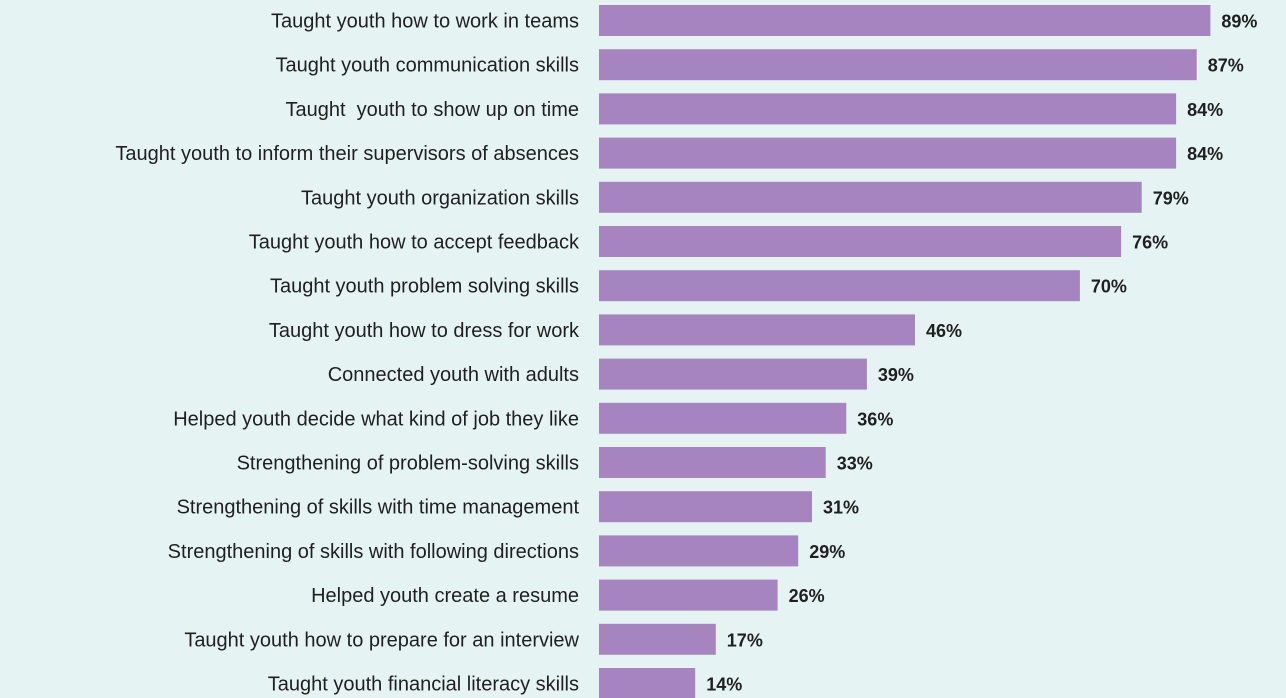 The image size is (1286, 698). I want to click on category-label: Taught youth financial literacy skills, so click(423, 685).